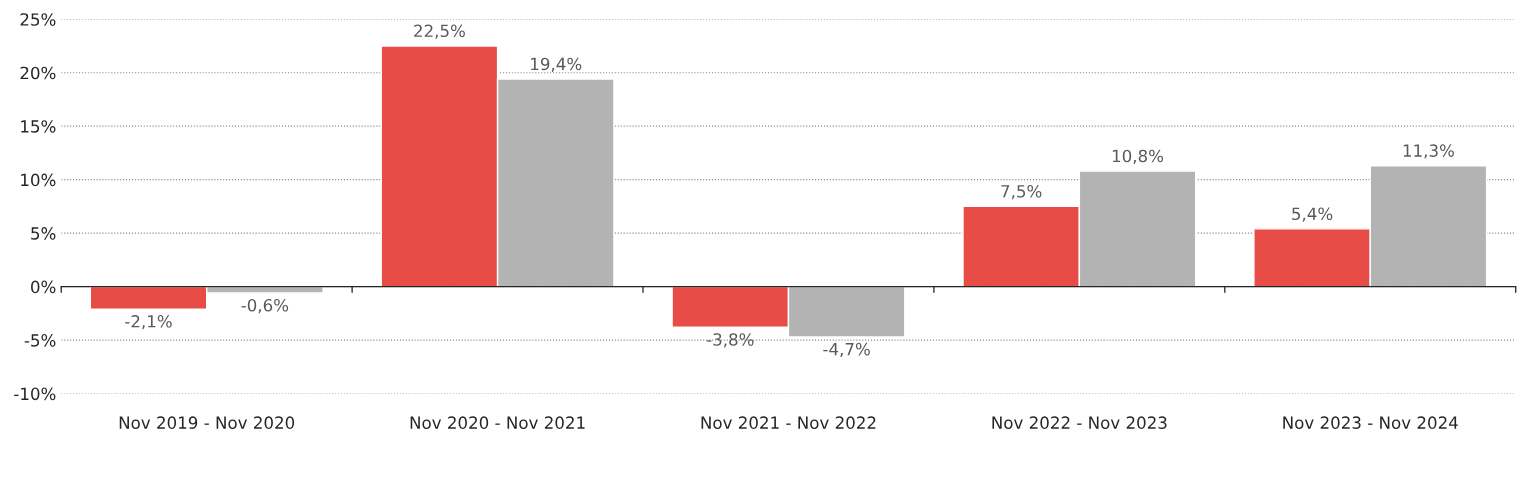 The width and height of the screenshot is (1531, 480). What do you see at coordinates (1312, 214) in the screenshot?
I see `data-label: 5,4%` at bounding box center [1312, 214].